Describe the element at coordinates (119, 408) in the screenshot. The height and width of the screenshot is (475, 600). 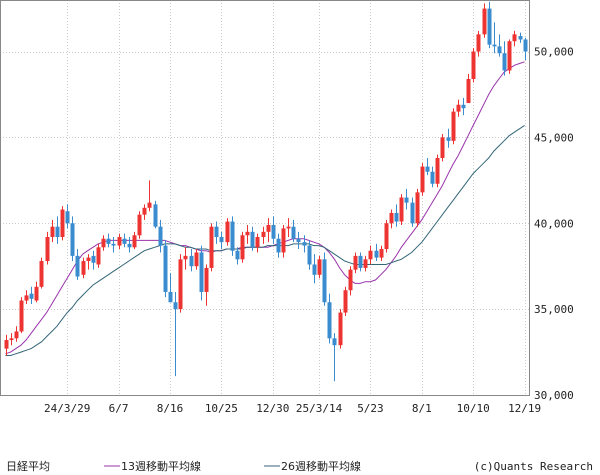
I see `x-tick-label: 6/7` at that location.